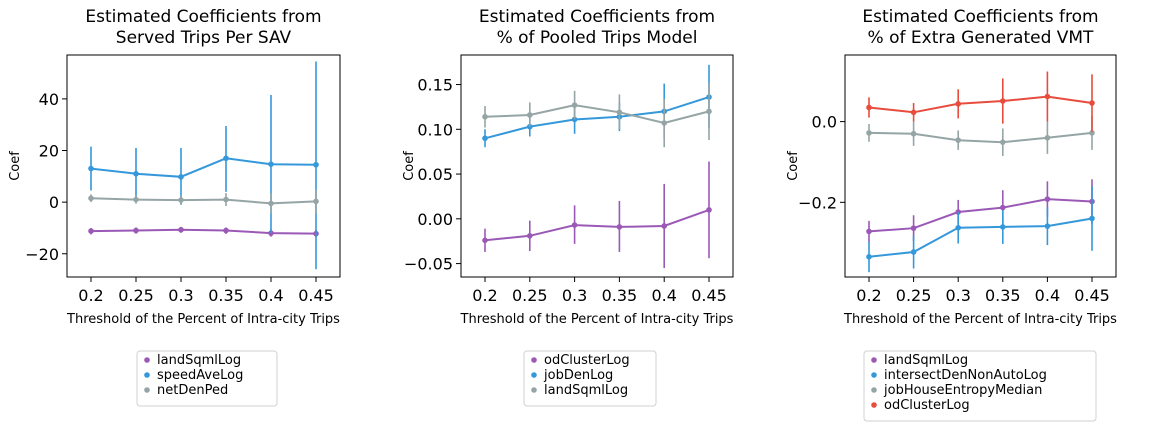  Describe the element at coordinates (981, 38) in the screenshot. I see `chart-title-line: % of Extra Generated VMT` at that location.